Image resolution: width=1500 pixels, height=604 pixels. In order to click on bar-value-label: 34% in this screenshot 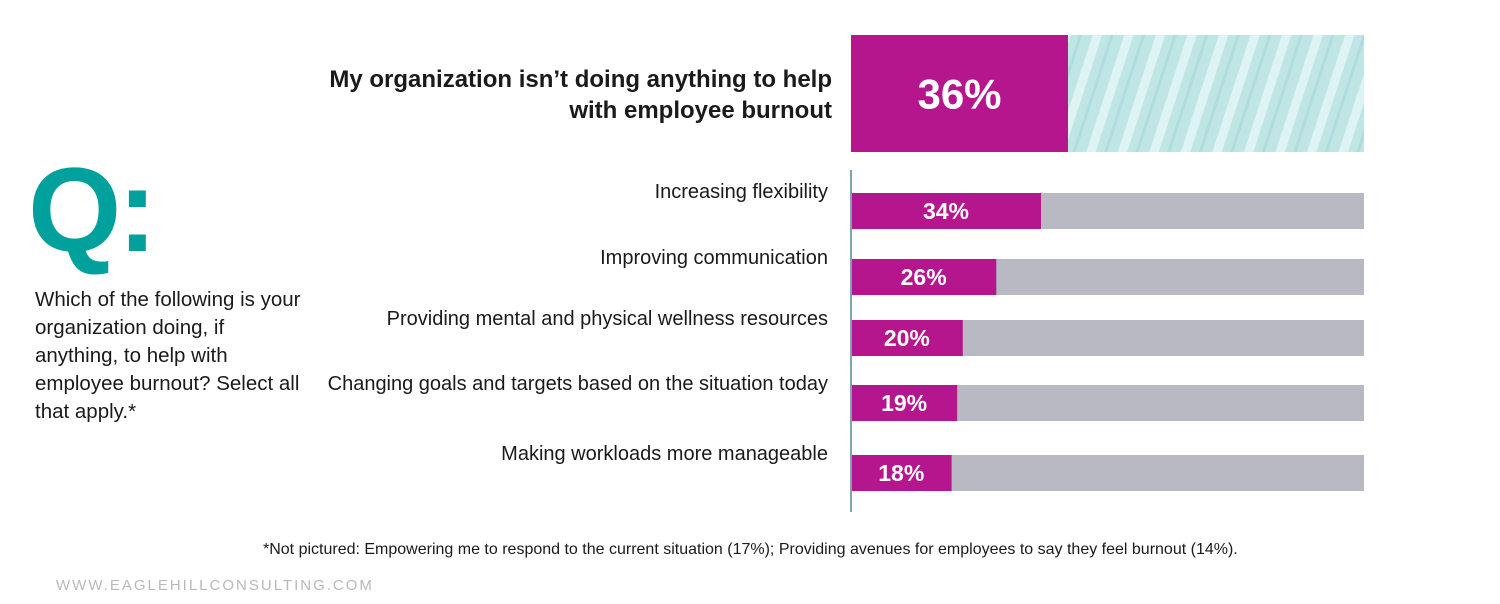, I will do `click(946, 211)`.